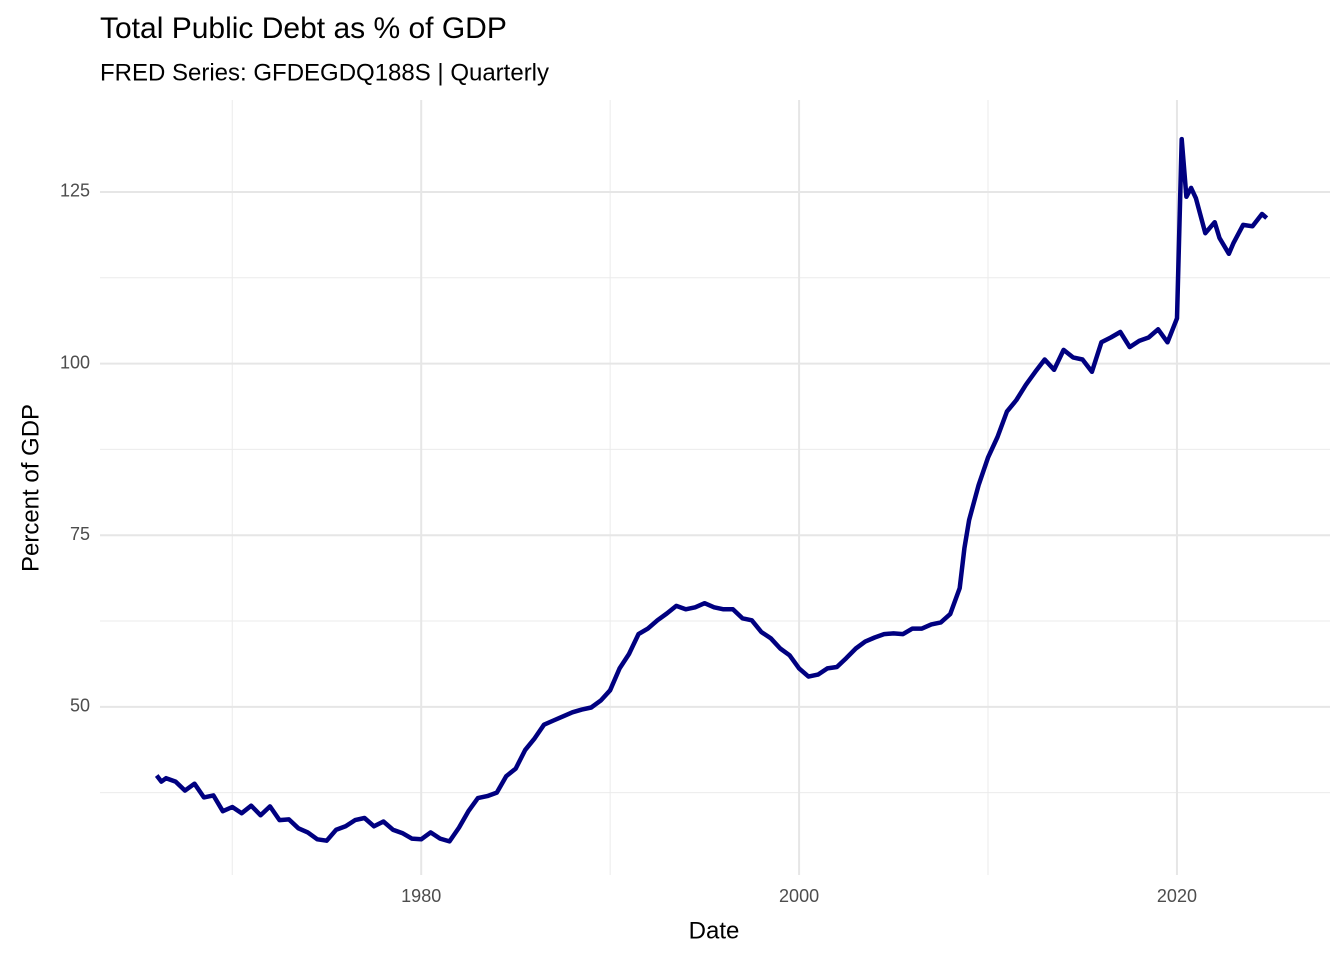 This screenshot has height=965, width=1344. Describe the element at coordinates (80, 706) in the screenshot. I see `y-tick-label: 50` at that location.